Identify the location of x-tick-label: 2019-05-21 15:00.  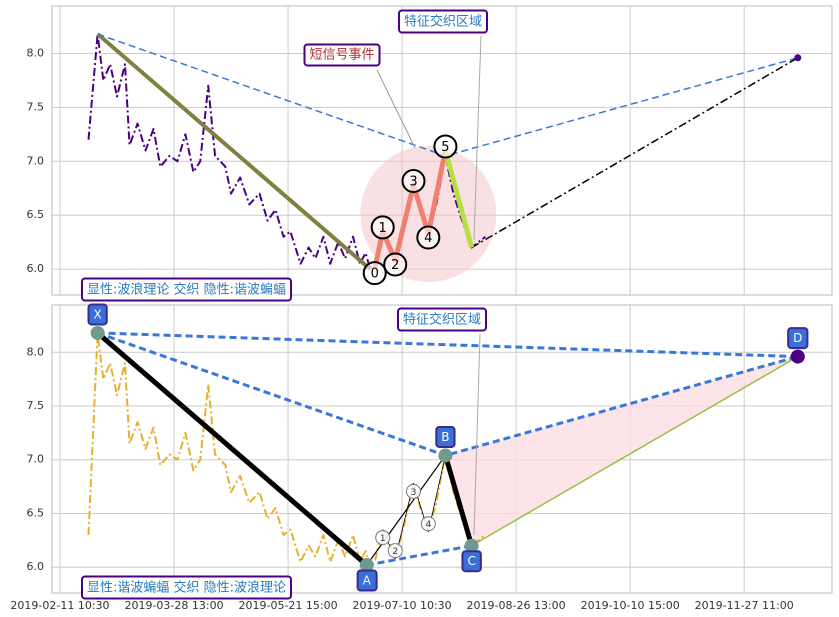
(287, 605).